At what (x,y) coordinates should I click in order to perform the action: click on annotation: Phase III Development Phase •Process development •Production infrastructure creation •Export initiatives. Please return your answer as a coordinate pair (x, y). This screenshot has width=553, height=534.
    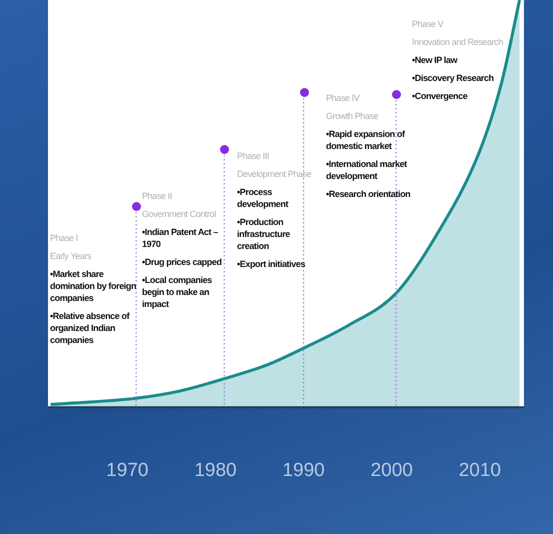
    Looking at the image, I should click on (274, 210).